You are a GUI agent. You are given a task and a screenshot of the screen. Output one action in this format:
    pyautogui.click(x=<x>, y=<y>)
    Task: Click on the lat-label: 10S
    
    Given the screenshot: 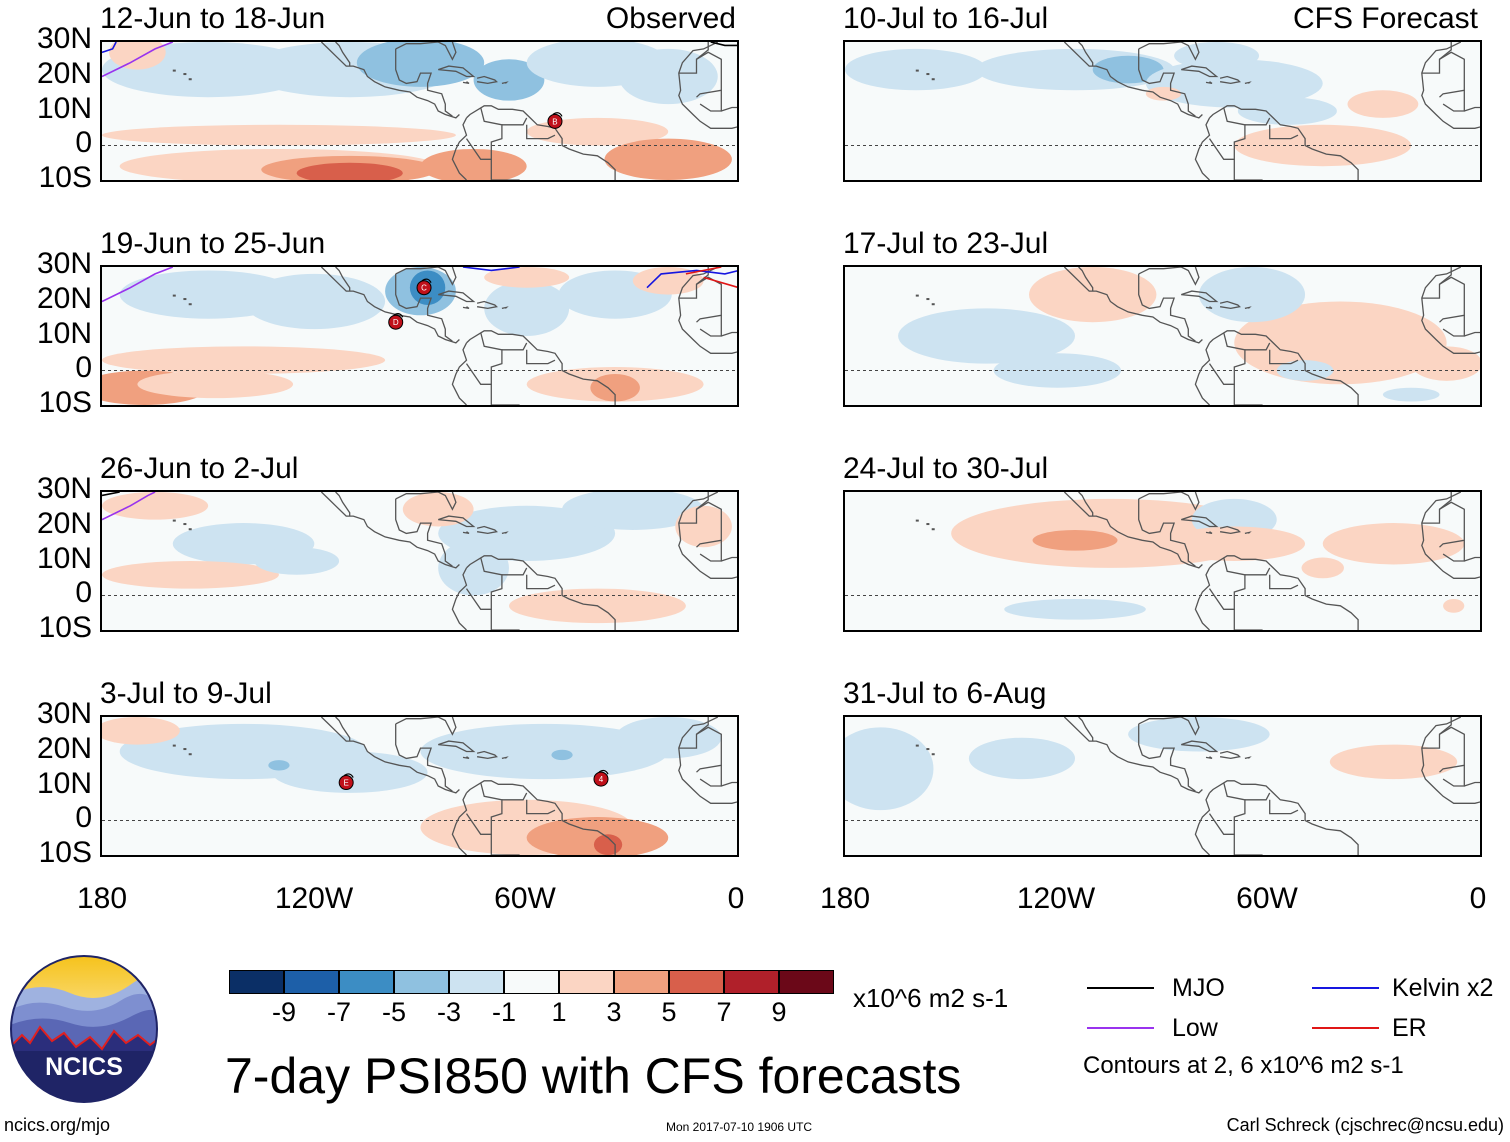 What is the action you would take?
    pyautogui.click(x=65, y=852)
    